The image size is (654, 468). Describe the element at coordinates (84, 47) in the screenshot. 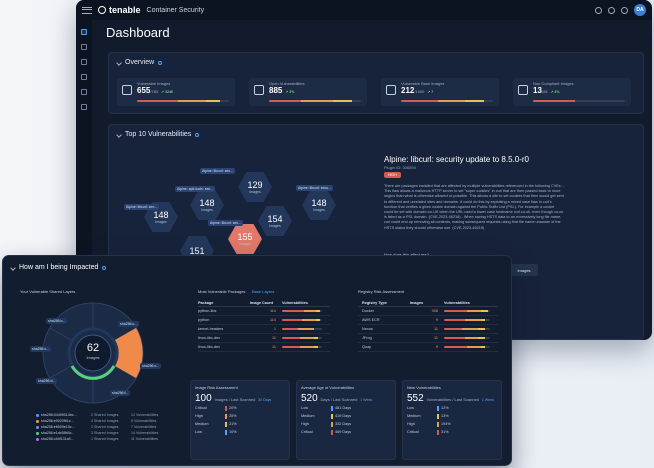

I see `images-nav-icon` at that location.